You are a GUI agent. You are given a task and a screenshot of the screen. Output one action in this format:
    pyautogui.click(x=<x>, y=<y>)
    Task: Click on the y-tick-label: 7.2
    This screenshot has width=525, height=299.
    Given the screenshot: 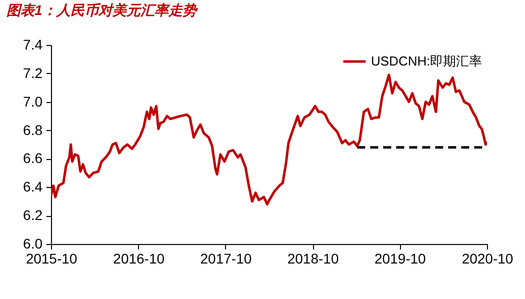 What is the action you would take?
    pyautogui.click(x=33, y=72)
    